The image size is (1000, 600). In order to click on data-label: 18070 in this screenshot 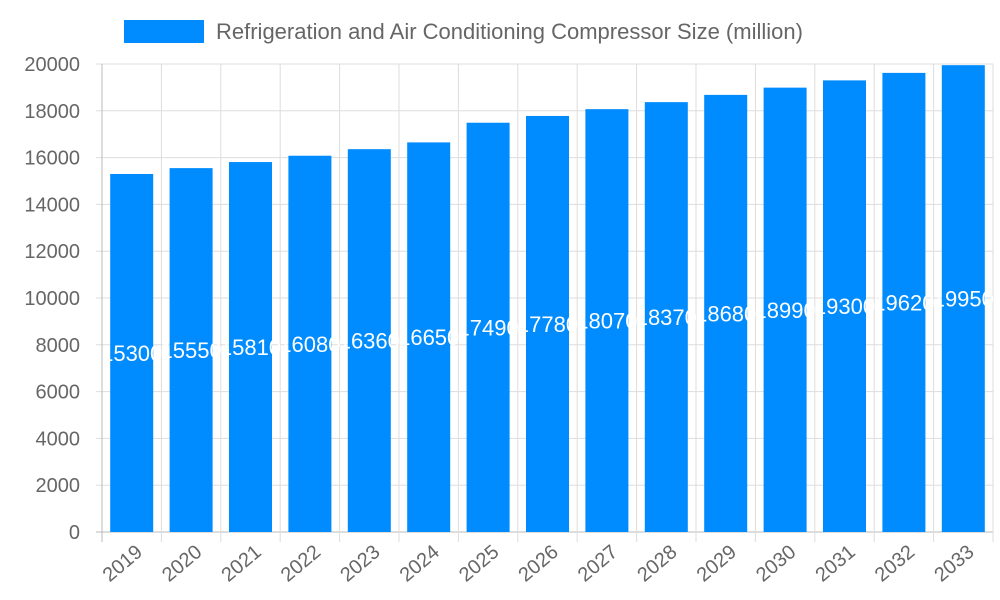, I will do `click(606, 321)`.